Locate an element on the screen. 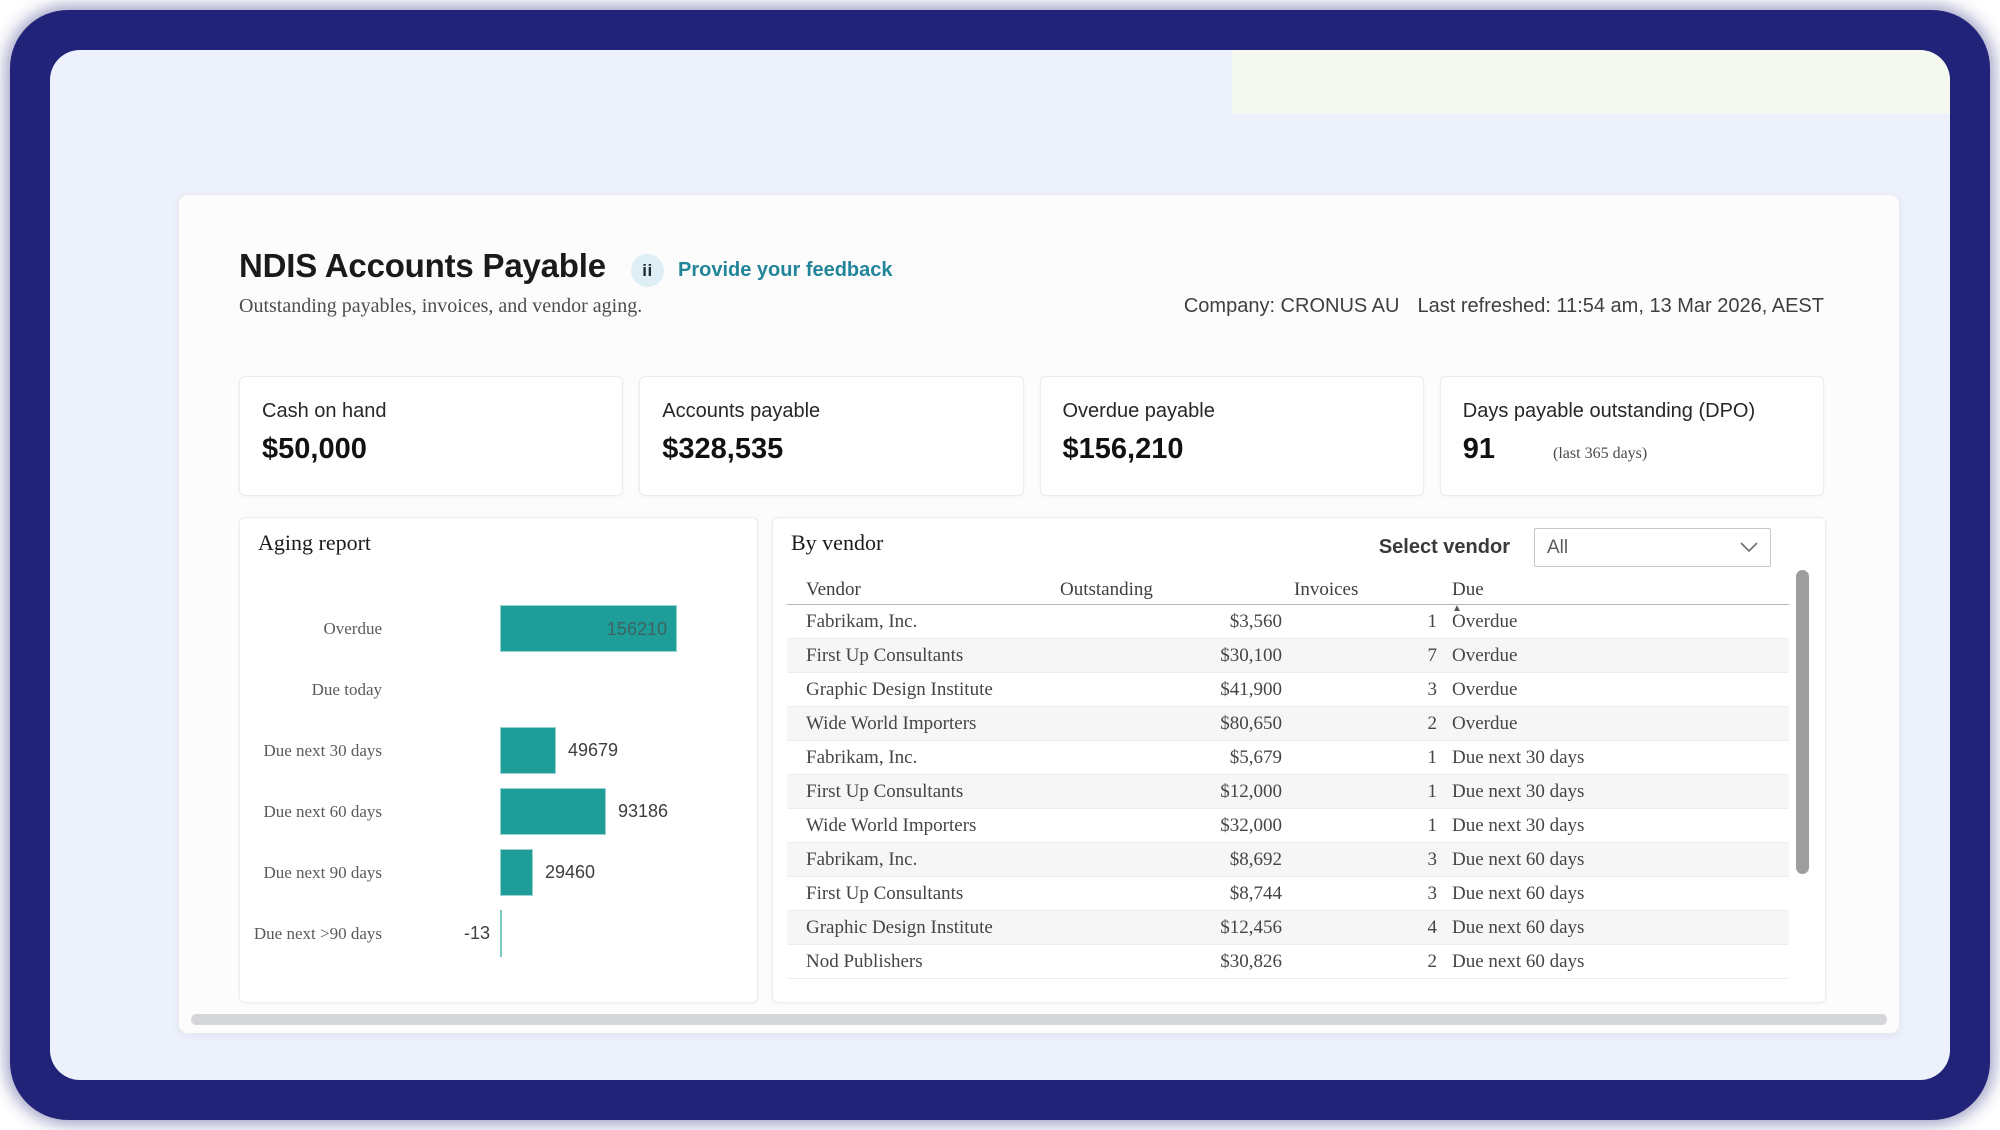  column-header-outstanding: Outstanding is located at coordinates (1106, 589).